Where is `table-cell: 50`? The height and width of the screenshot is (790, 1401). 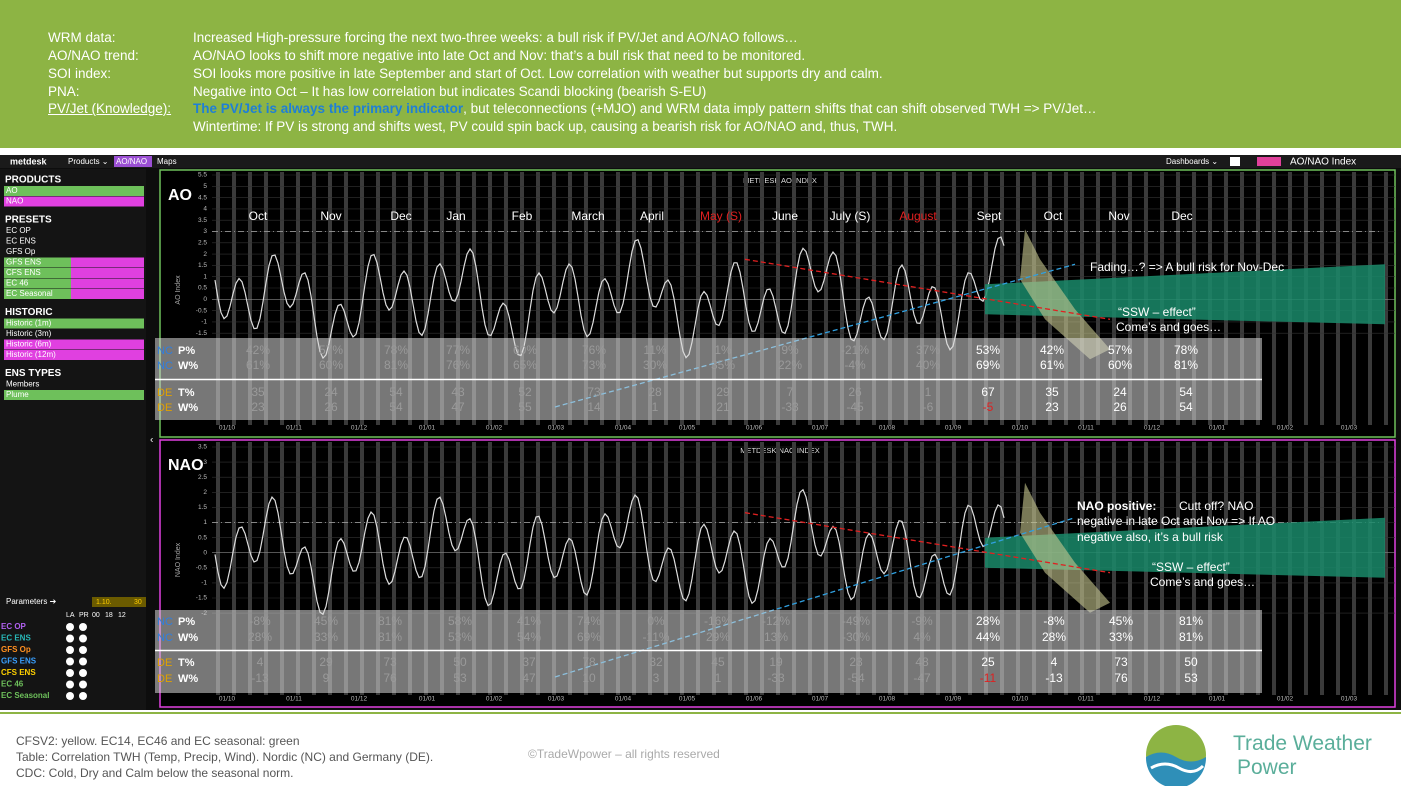 table-cell: 50 is located at coordinates (1191, 662).